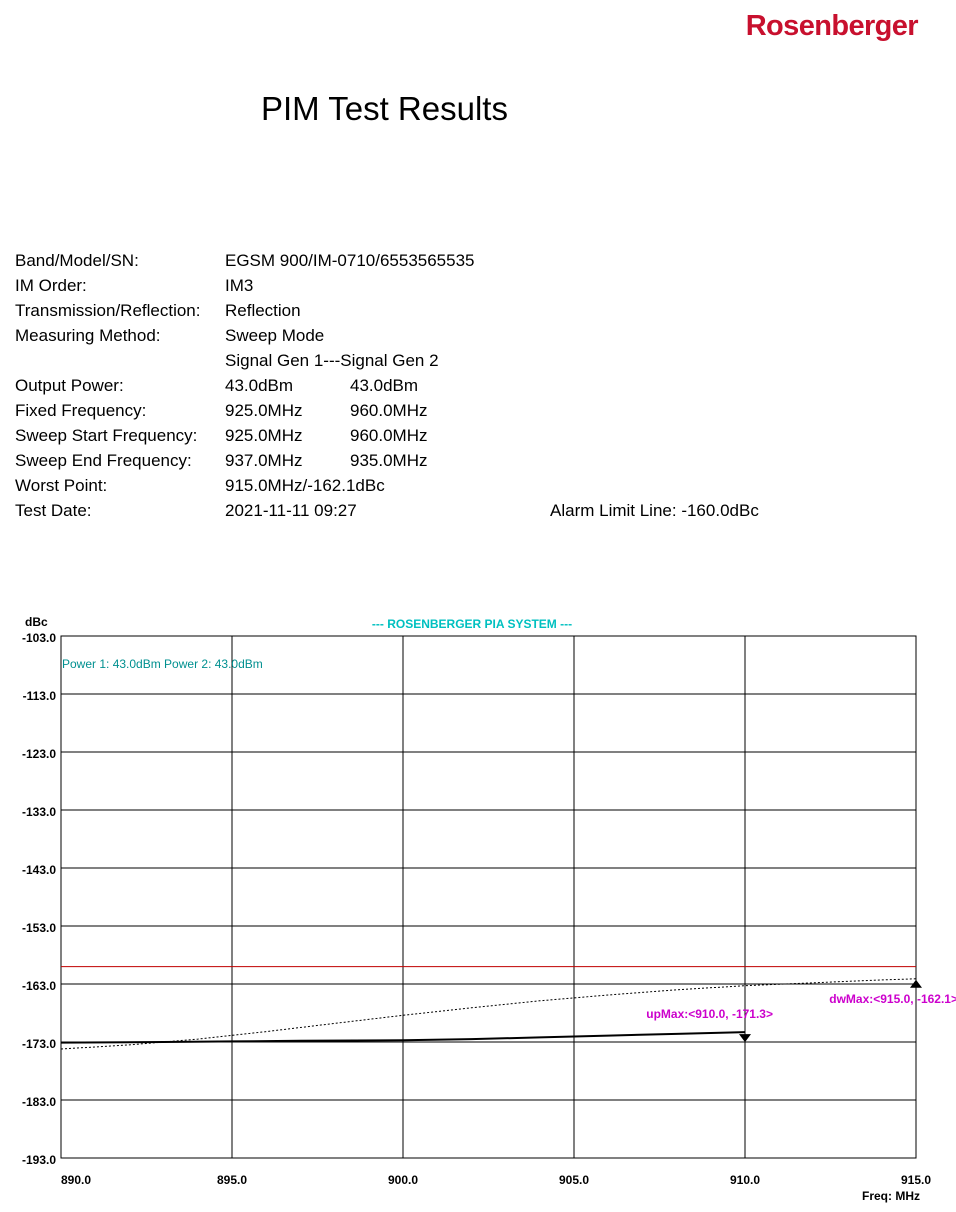 The image size is (956, 1212). What do you see at coordinates (891, 1196) in the screenshot?
I see `x-axis-label: Freq: MHz` at bounding box center [891, 1196].